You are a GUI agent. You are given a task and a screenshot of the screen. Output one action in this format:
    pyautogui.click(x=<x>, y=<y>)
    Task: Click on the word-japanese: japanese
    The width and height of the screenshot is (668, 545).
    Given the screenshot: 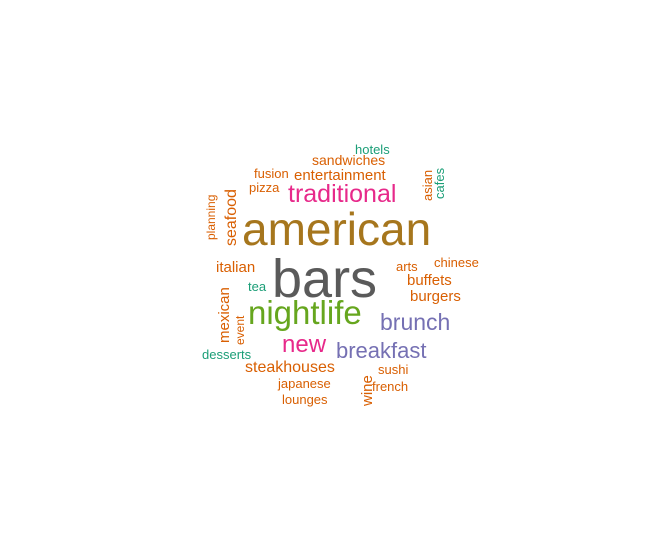 What is the action you would take?
    pyautogui.click(x=304, y=383)
    